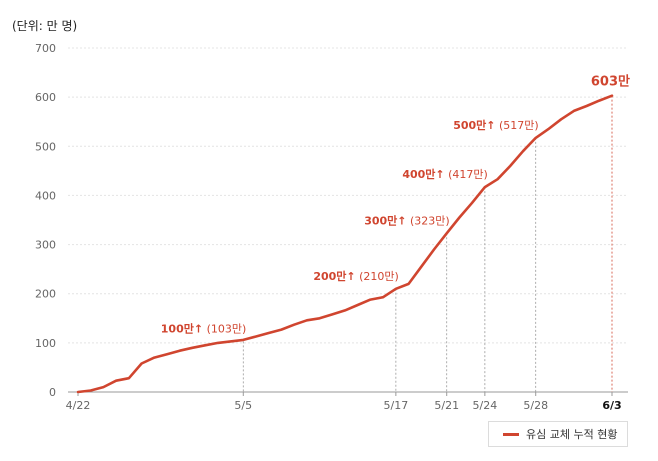  What do you see at coordinates (182, 328) in the screenshot?
I see `annotation-main: 100만↑` at bounding box center [182, 328].